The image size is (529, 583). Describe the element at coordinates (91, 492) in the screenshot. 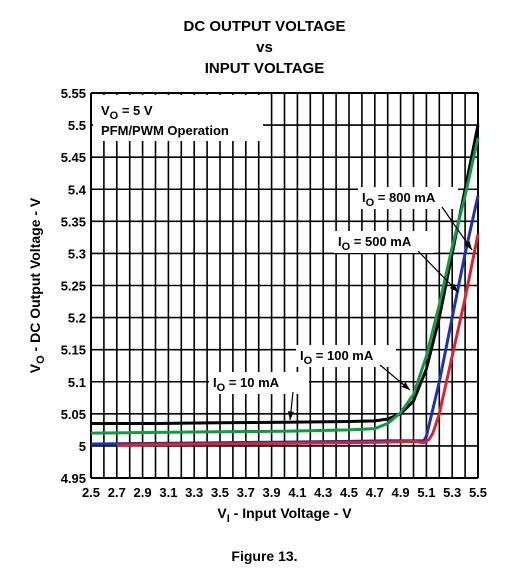

I see `x-tick-label: 2.5` at that location.